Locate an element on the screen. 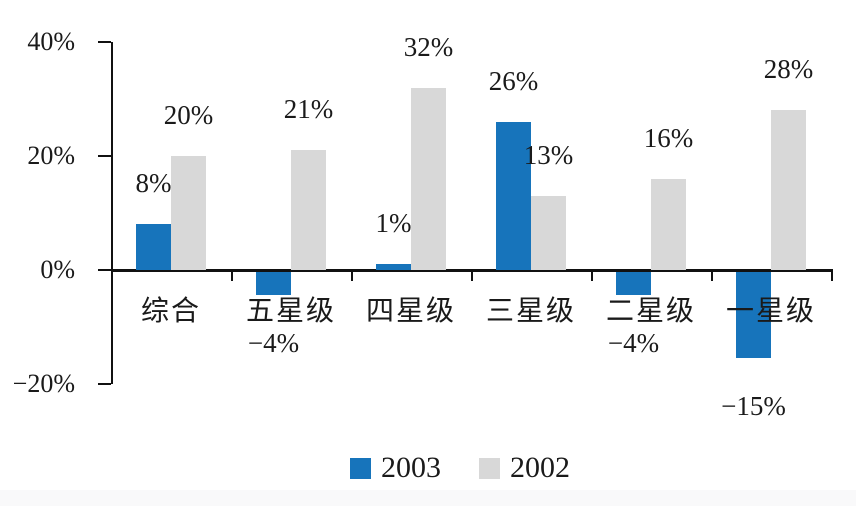  bar-2002-综合 is located at coordinates (188, 213).